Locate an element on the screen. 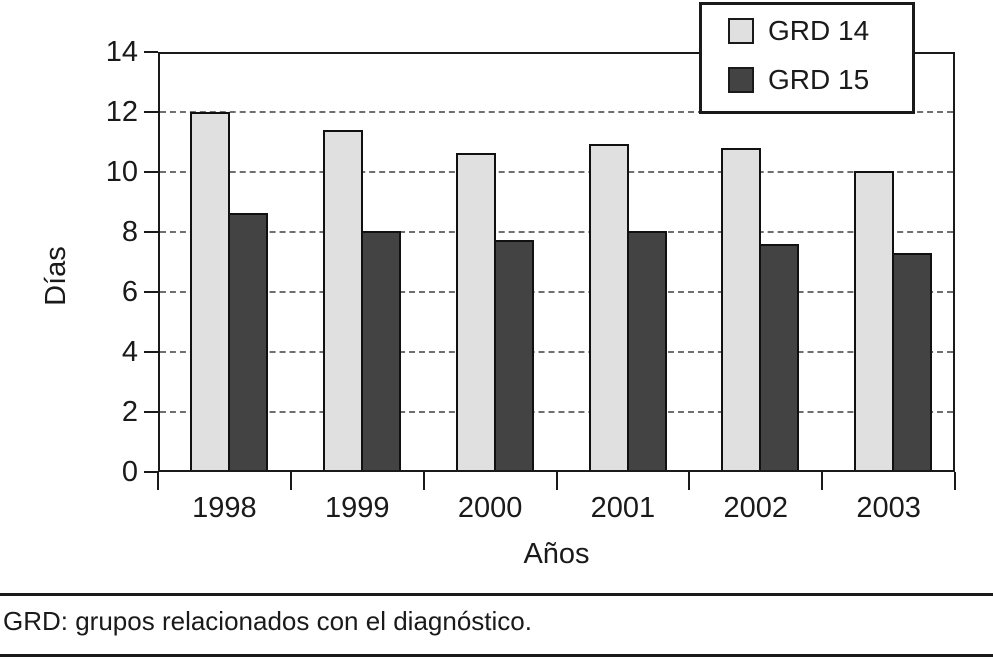  x-tick-label-1998: 1998 is located at coordinates (224, 508).